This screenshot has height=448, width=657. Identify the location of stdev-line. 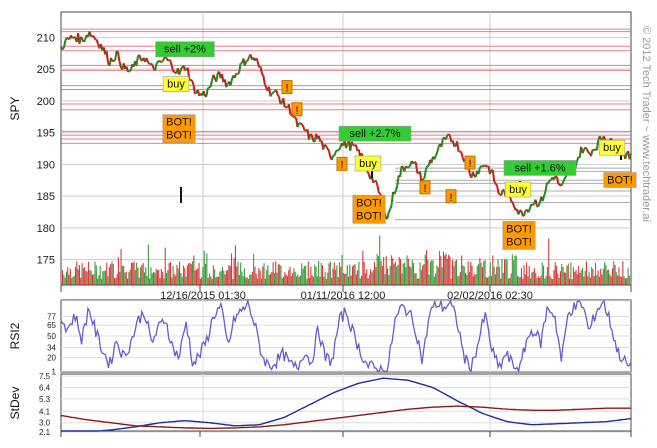
(346, 404).